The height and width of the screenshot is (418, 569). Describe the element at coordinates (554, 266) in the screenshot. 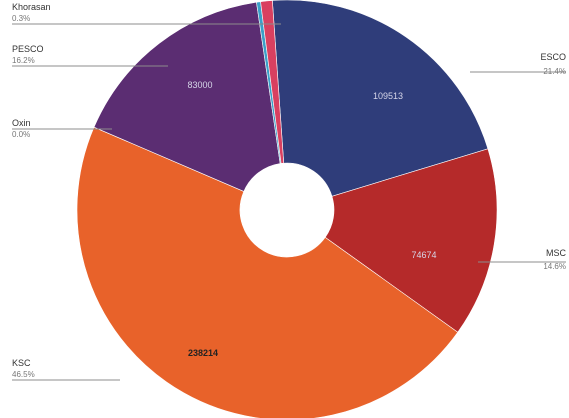

I see `label-percent-msc: 14.6%` at that location.